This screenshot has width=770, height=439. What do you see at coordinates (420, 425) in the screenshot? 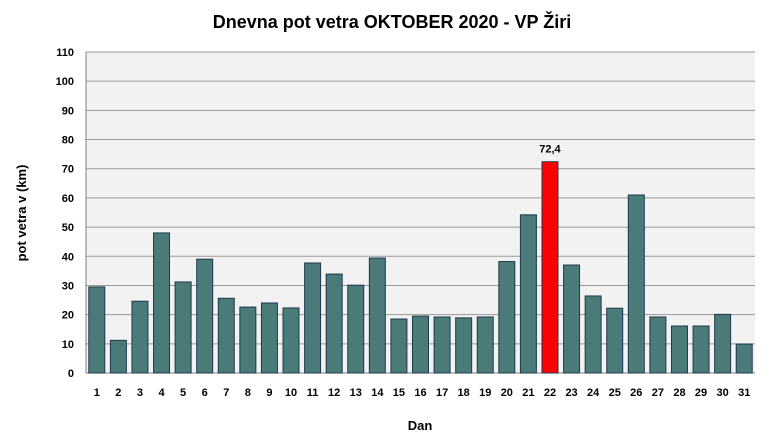
I see `x-axis-title: Dan` at bounding box center [420, 425].